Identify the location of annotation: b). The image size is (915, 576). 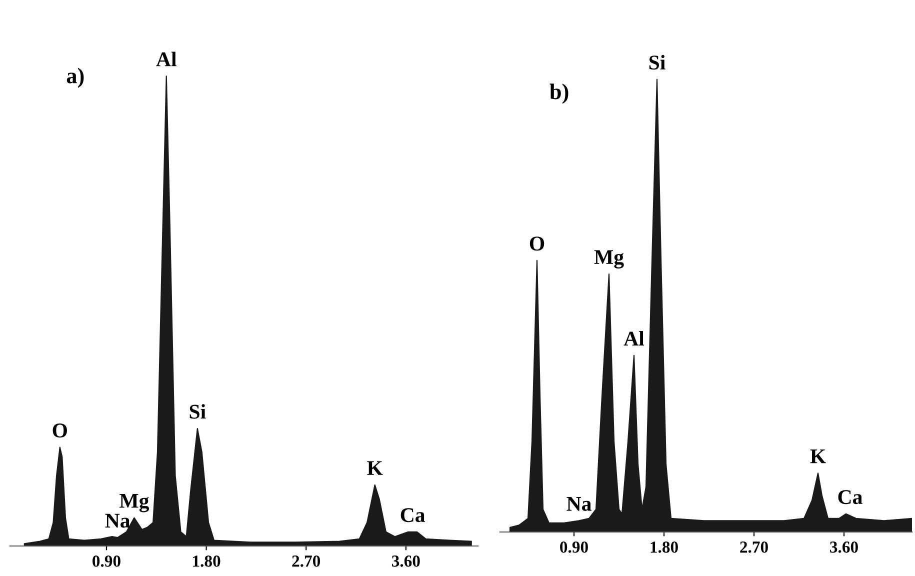
(559, 94).